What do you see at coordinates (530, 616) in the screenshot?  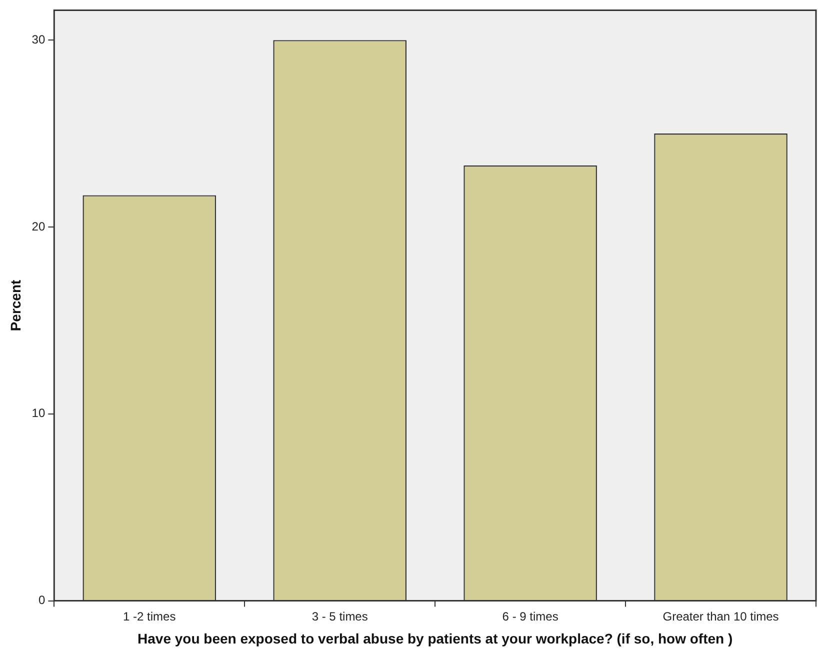 I see `x-tick-label: 6 - 9 times` at bounding box center [530, 616].